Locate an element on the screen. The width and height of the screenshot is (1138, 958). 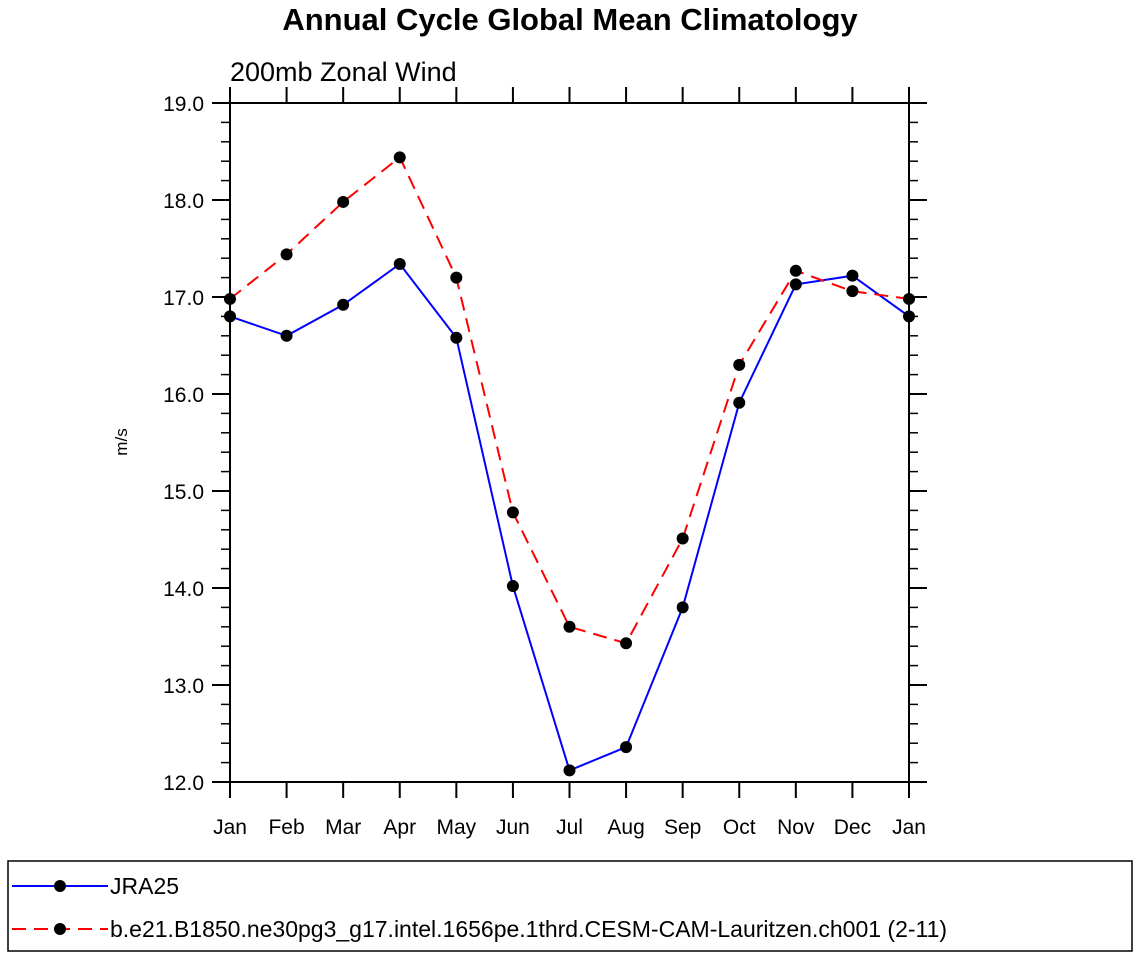
x-tick-label: Jul is located at coordinates (569, 827).